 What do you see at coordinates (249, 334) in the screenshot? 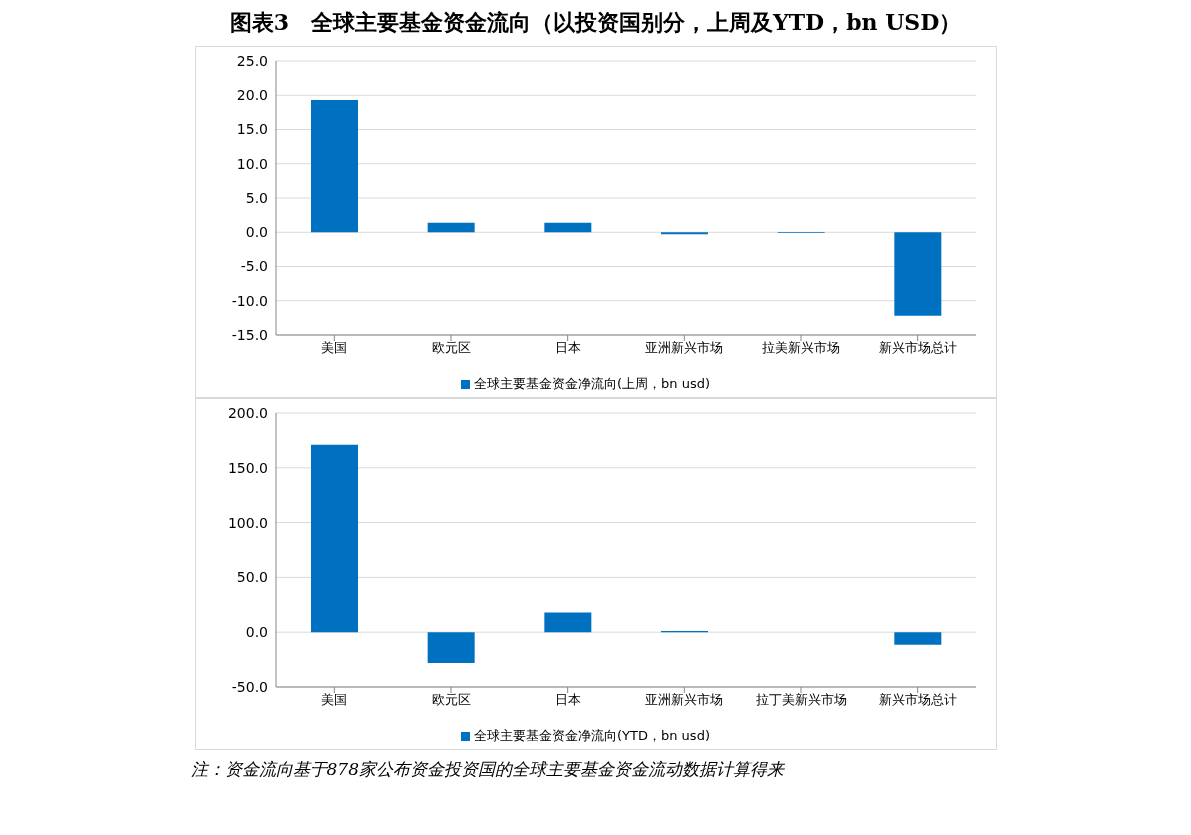
I see `y-tick-label: -15.0` at bounding box center [249, 334].